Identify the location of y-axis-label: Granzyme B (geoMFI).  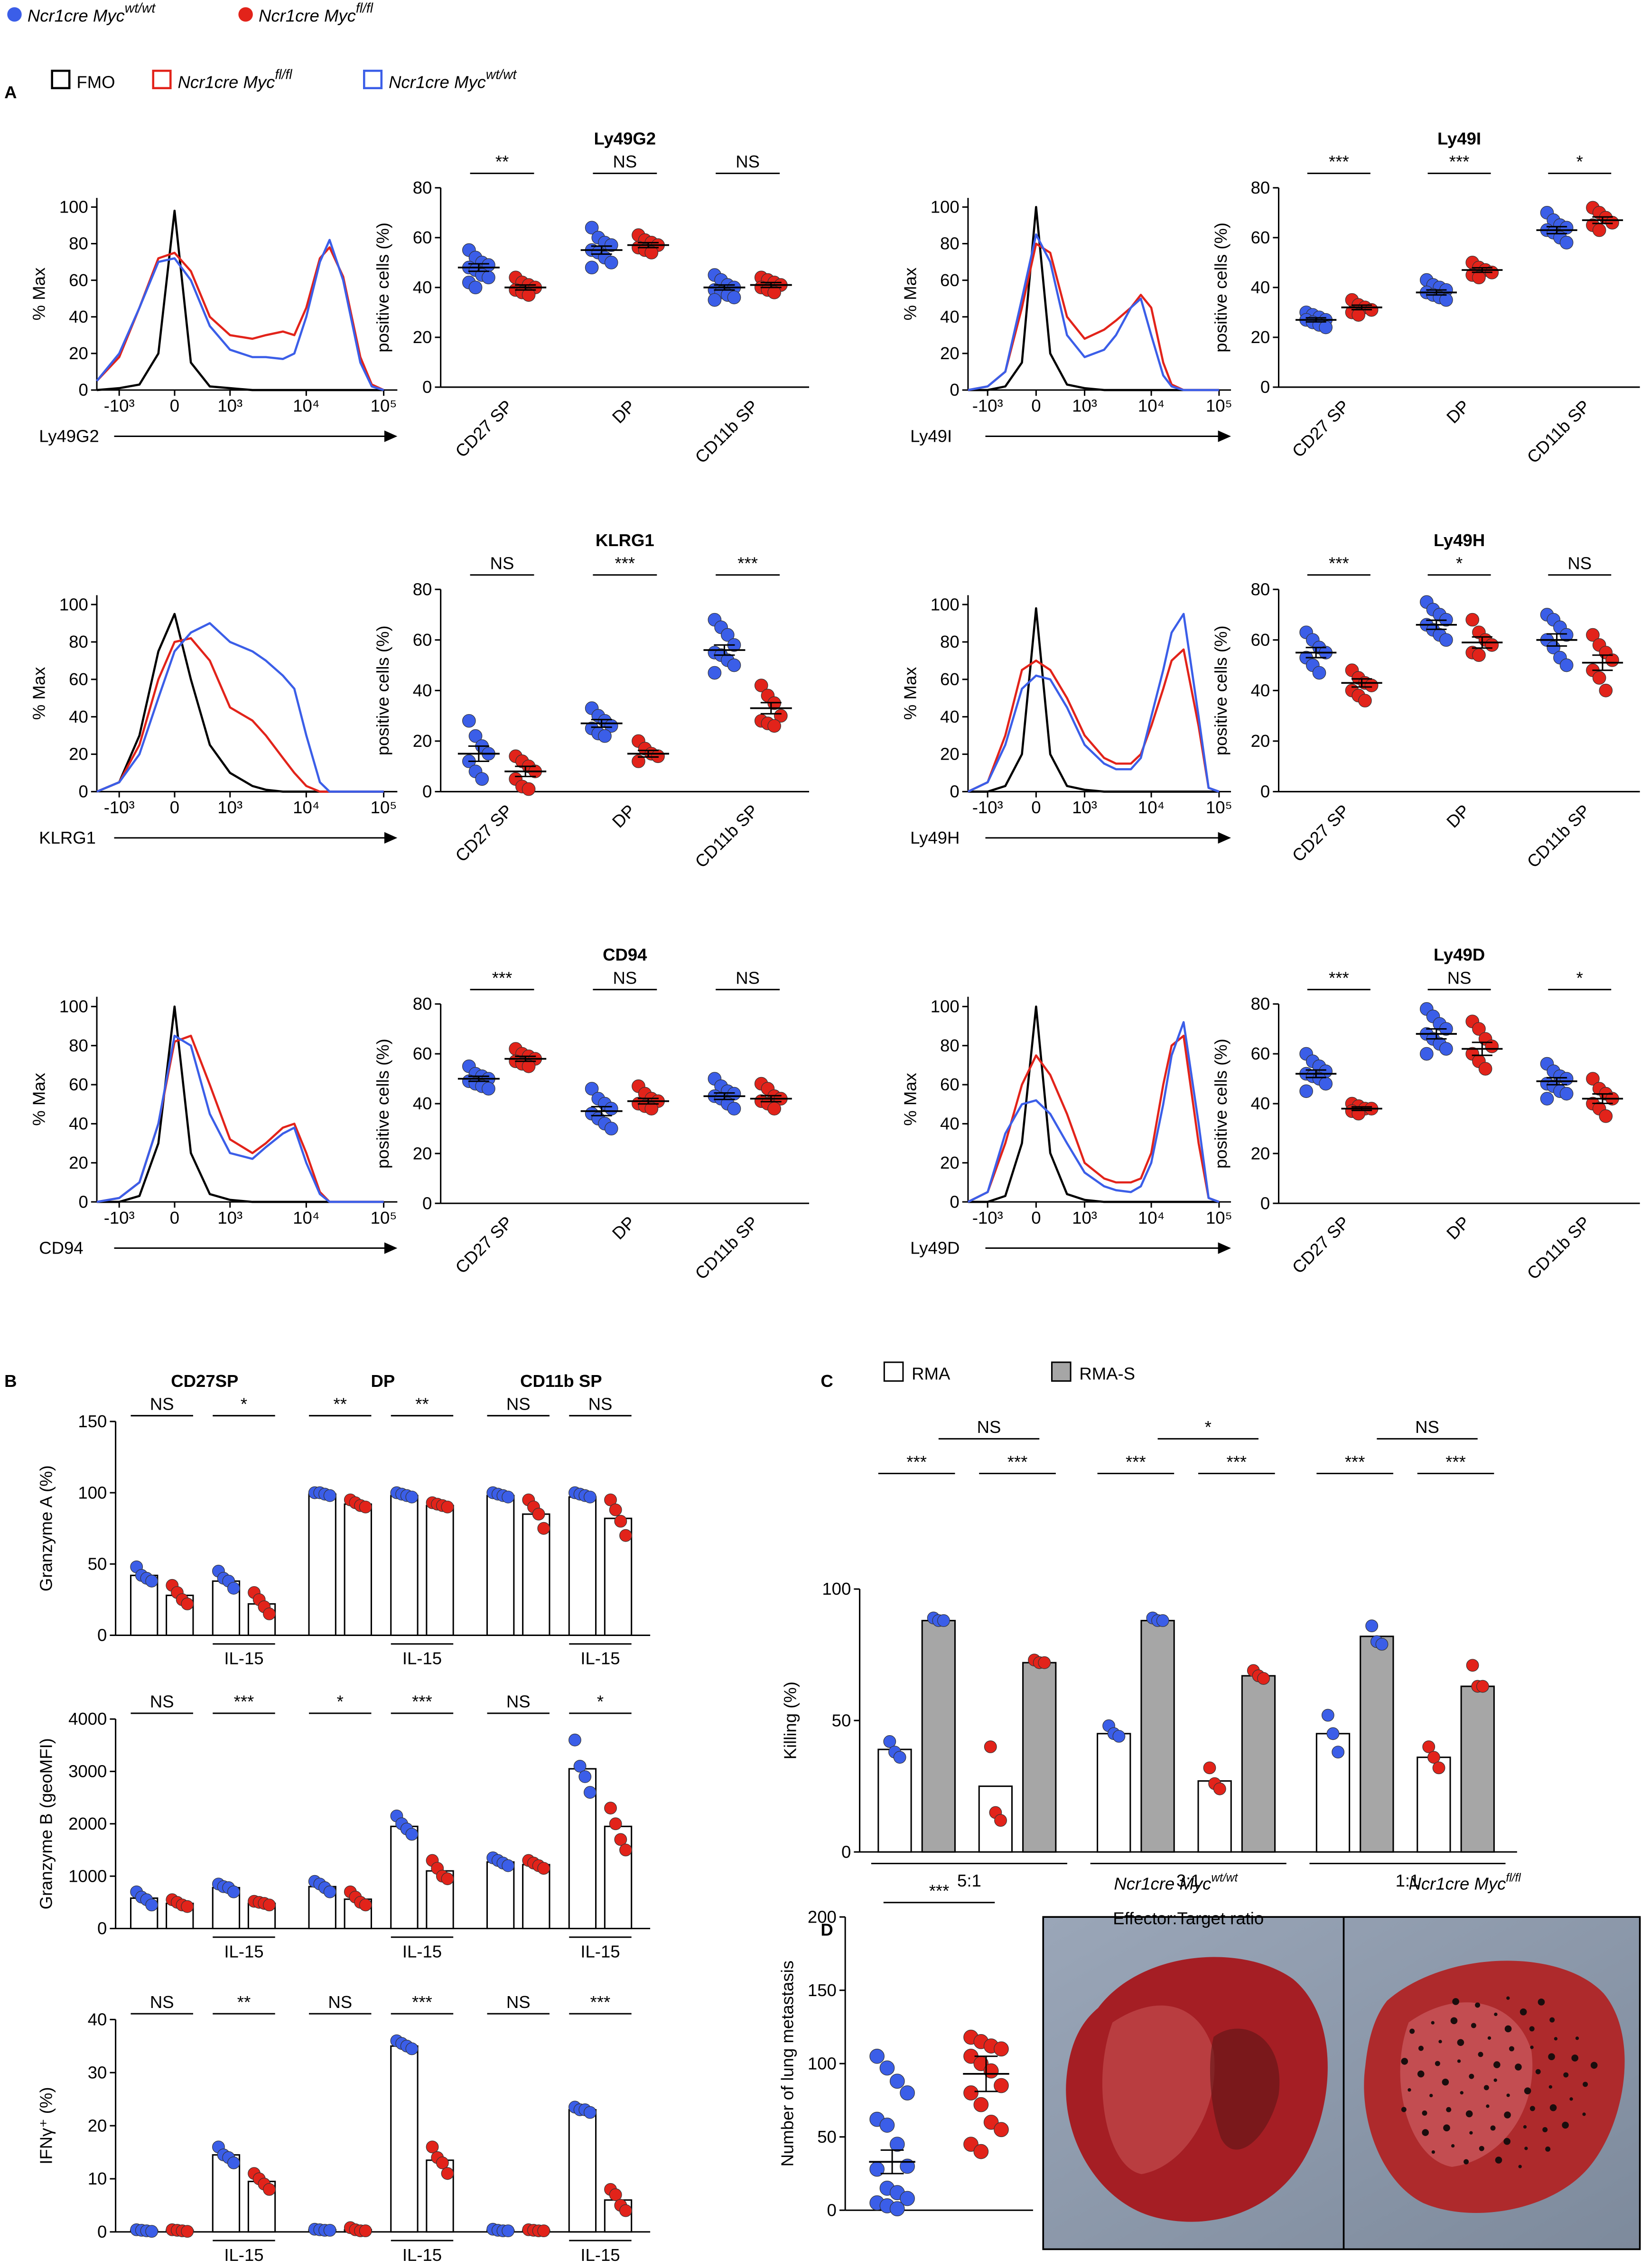
(47, 1824).